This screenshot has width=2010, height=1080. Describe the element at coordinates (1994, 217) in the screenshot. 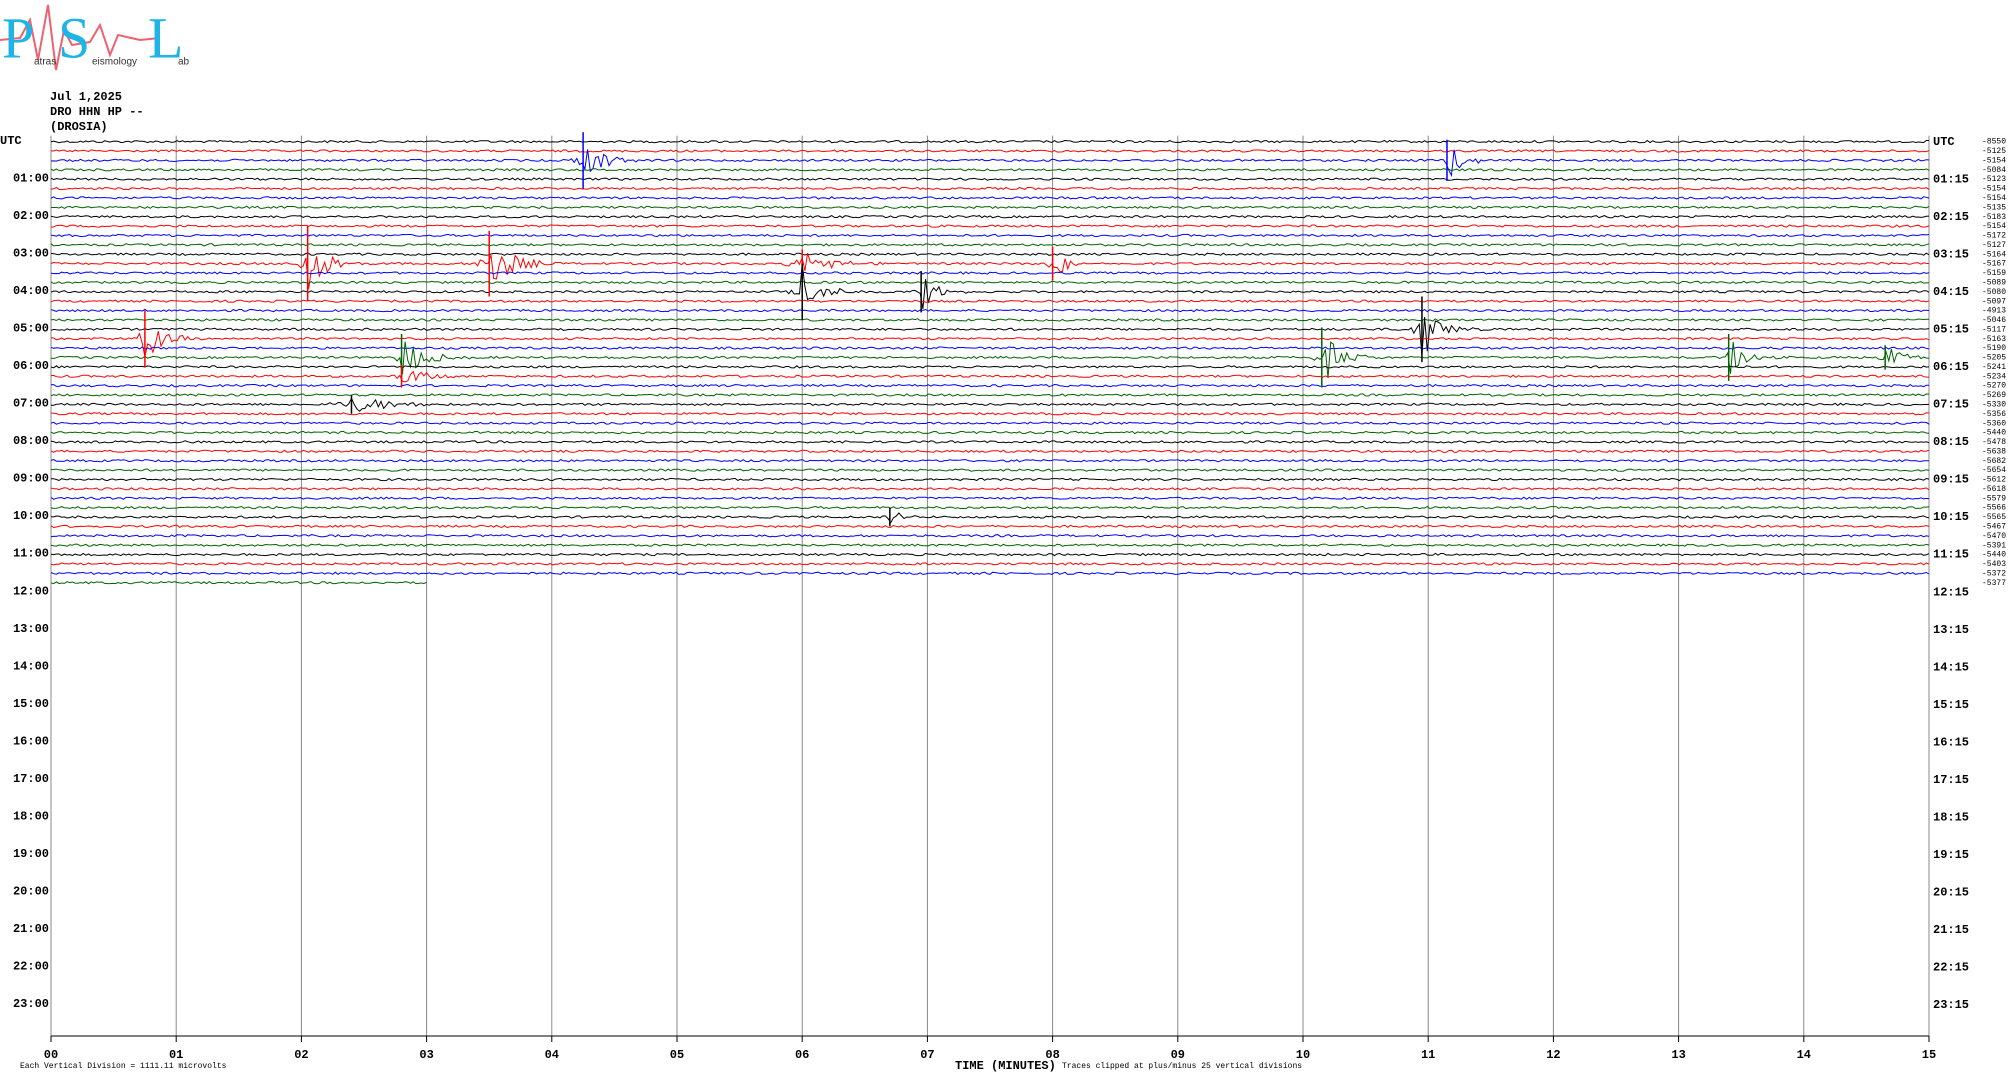

I see `trace-offset-label: -5183` at that location.